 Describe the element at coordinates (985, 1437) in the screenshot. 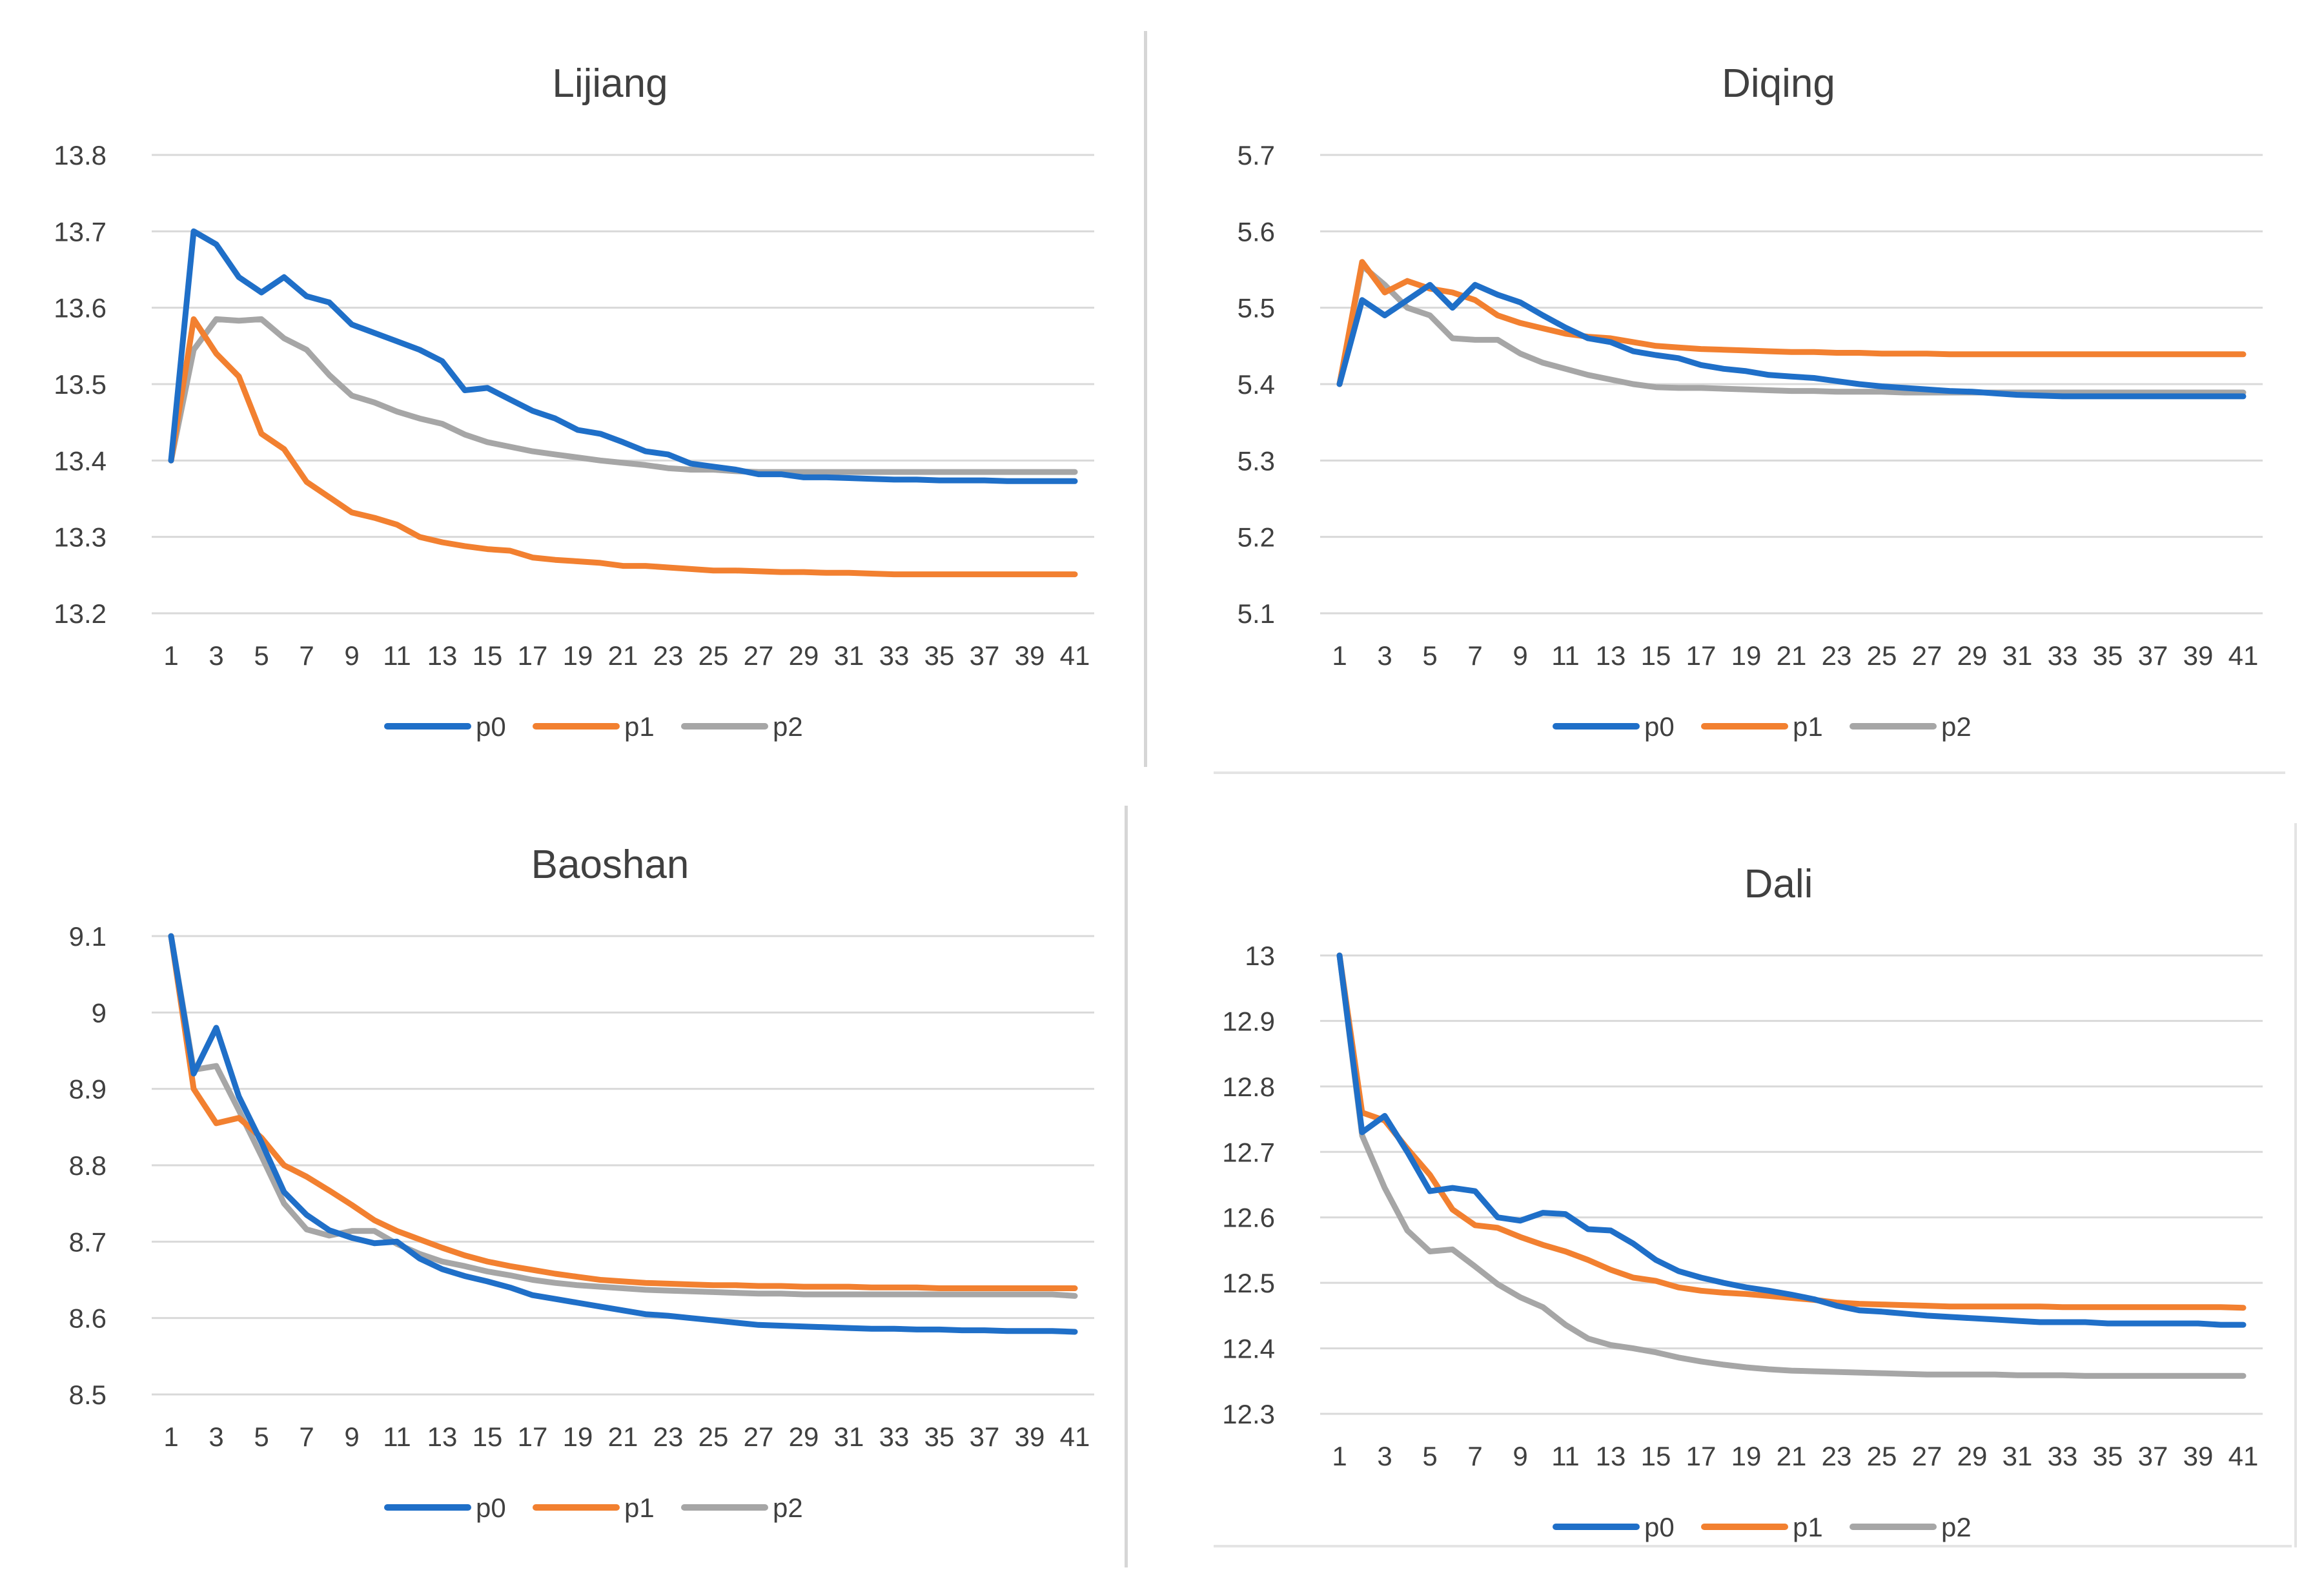

I see `baoshan-x-tick-label: 37` at that location.